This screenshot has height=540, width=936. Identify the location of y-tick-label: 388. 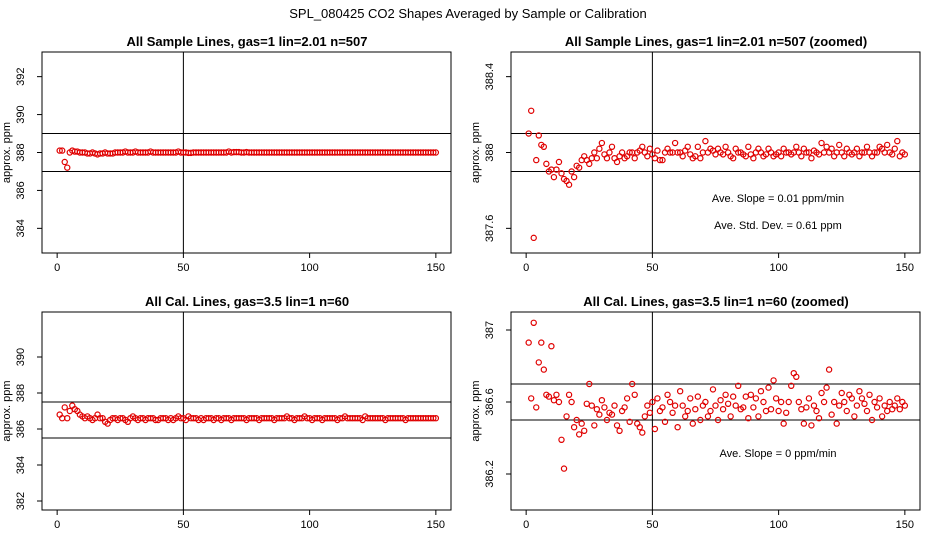
(21, 393).